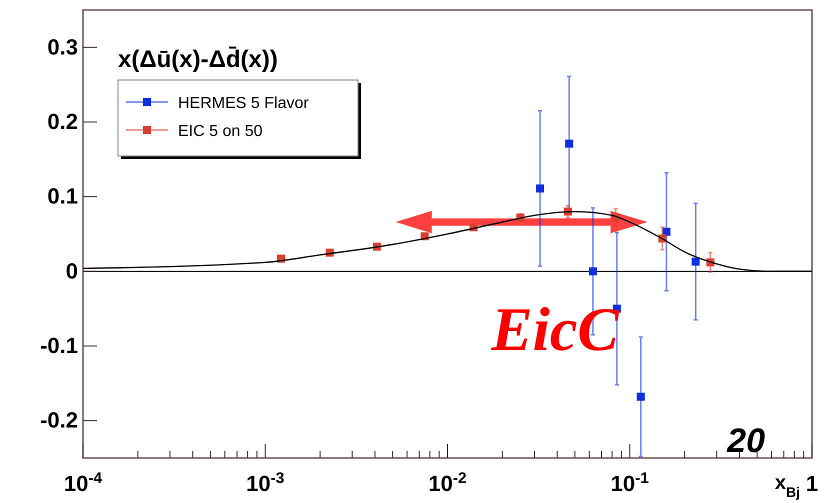 This screenshot has width=827, height=503. I want to click on y-tick-label: -0.1, so click(59, 345).